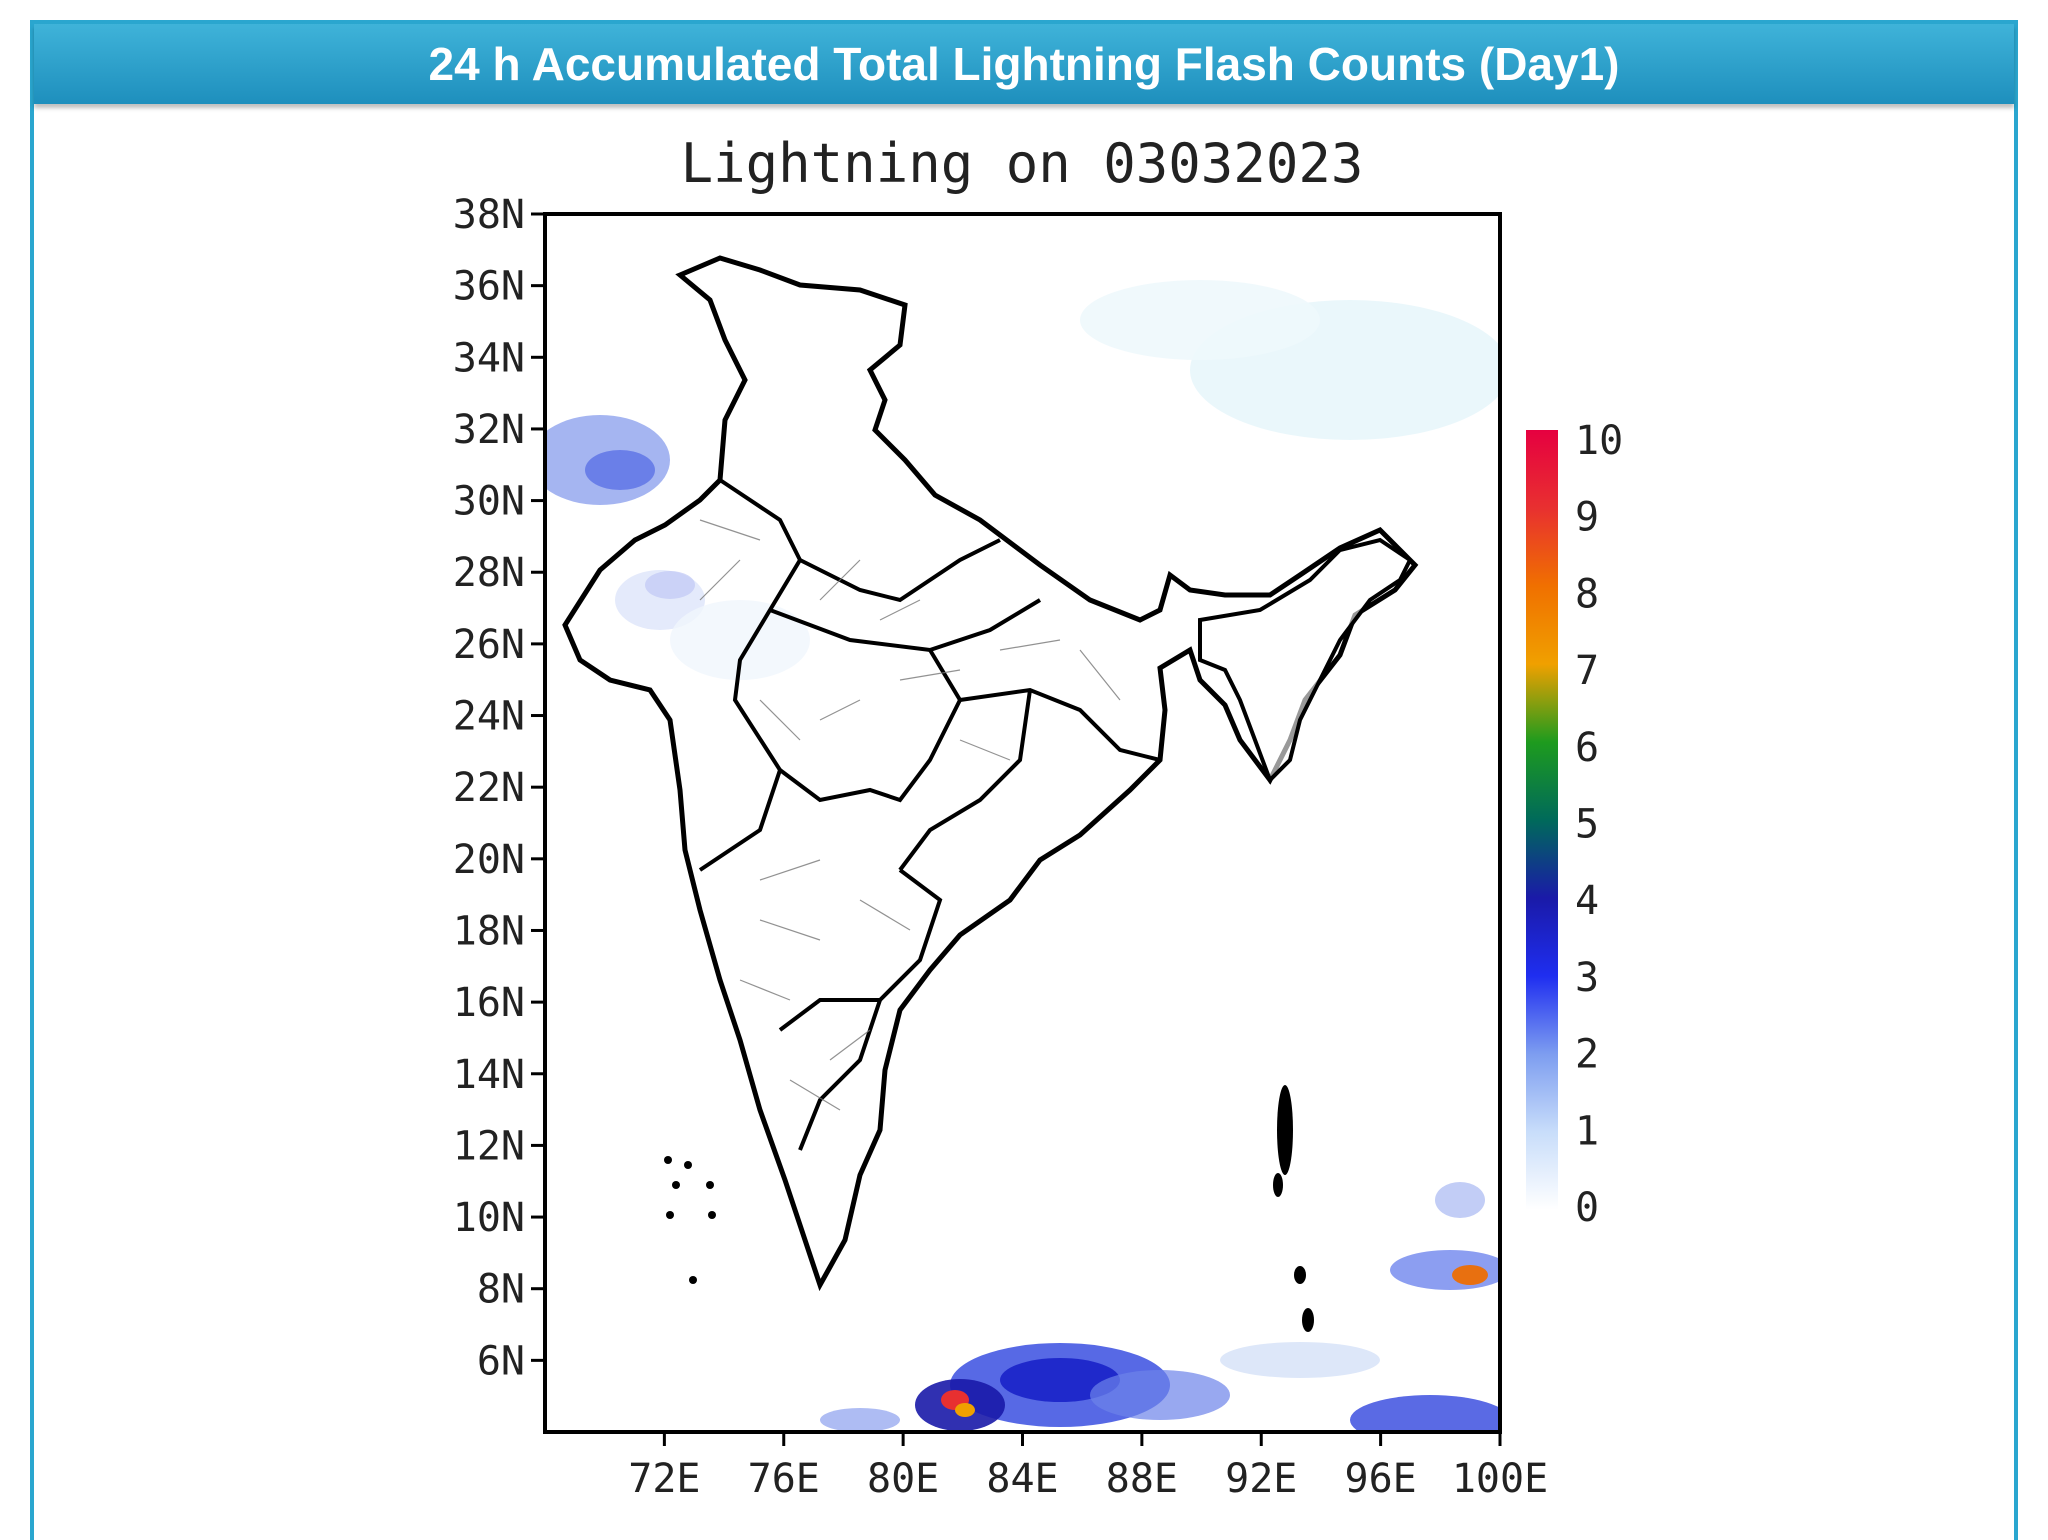 The image size is (2048, 1540). What do you see at coordinates (1142, 1479) in the screenshot?
I see `lon-tick-label: 88E` at bounding box center [1142, 1479].